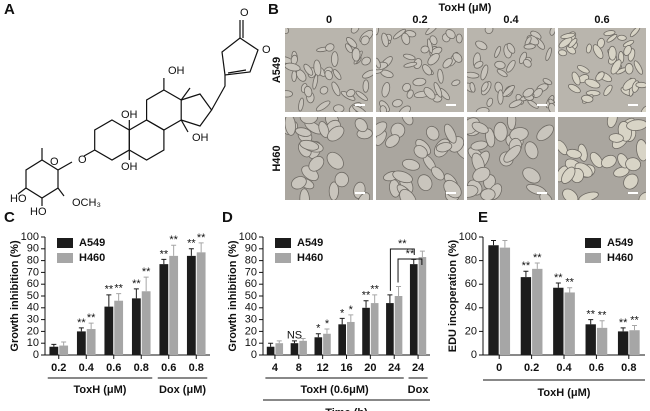  I want to click on atom-label: HO, so click(38, 212).